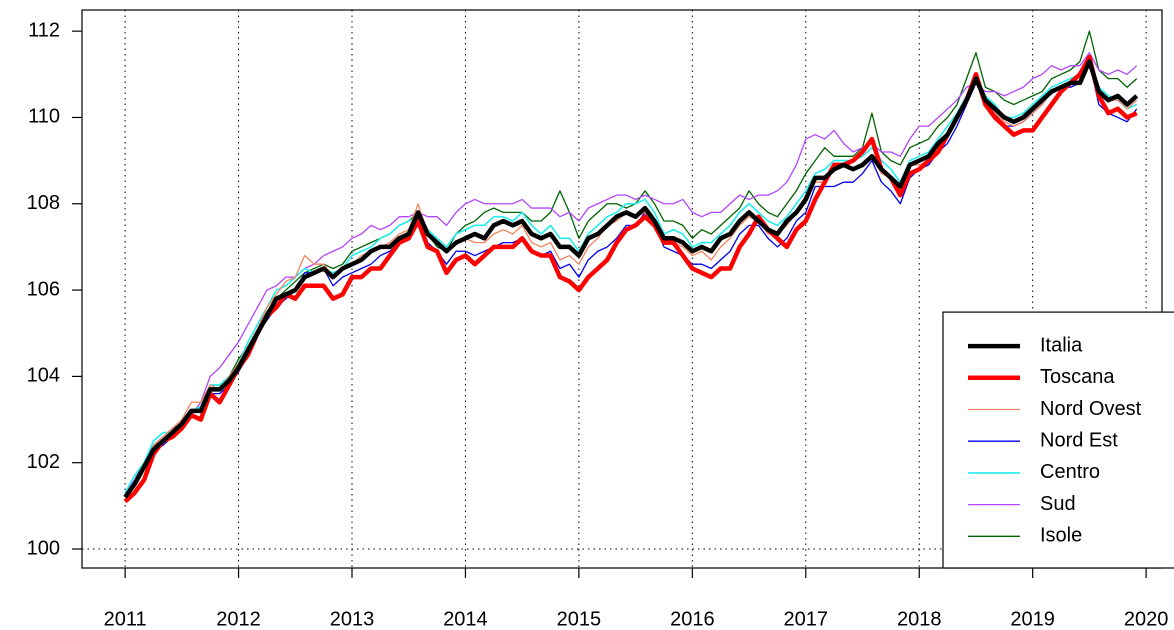  Describe the element at coordinates (692, 619) in the screenshot. I see `x-tick-label: 2016` at that location.